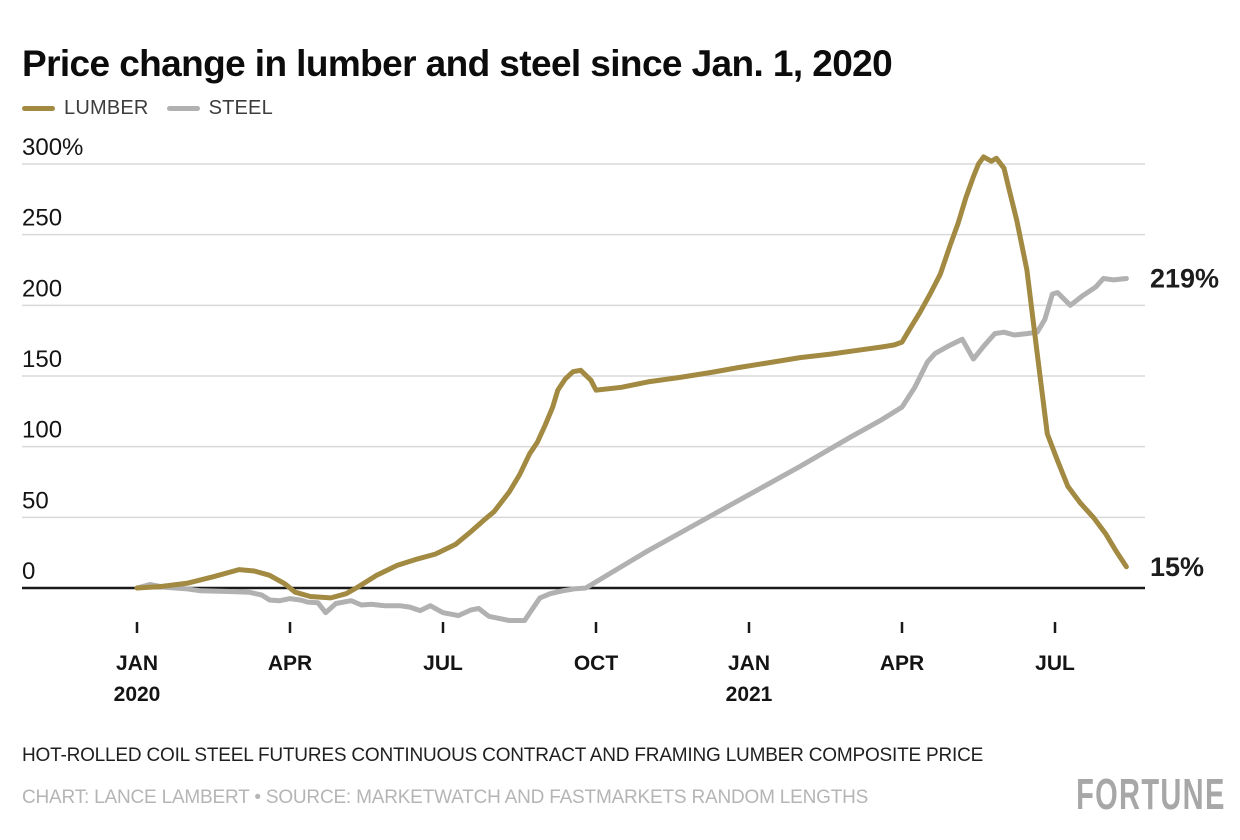 This screenshot has width=1240, height=840. Describe the element at coordinates (38, 108) in the screenshot. I see `lumber-line-swatch-icon` at that location.